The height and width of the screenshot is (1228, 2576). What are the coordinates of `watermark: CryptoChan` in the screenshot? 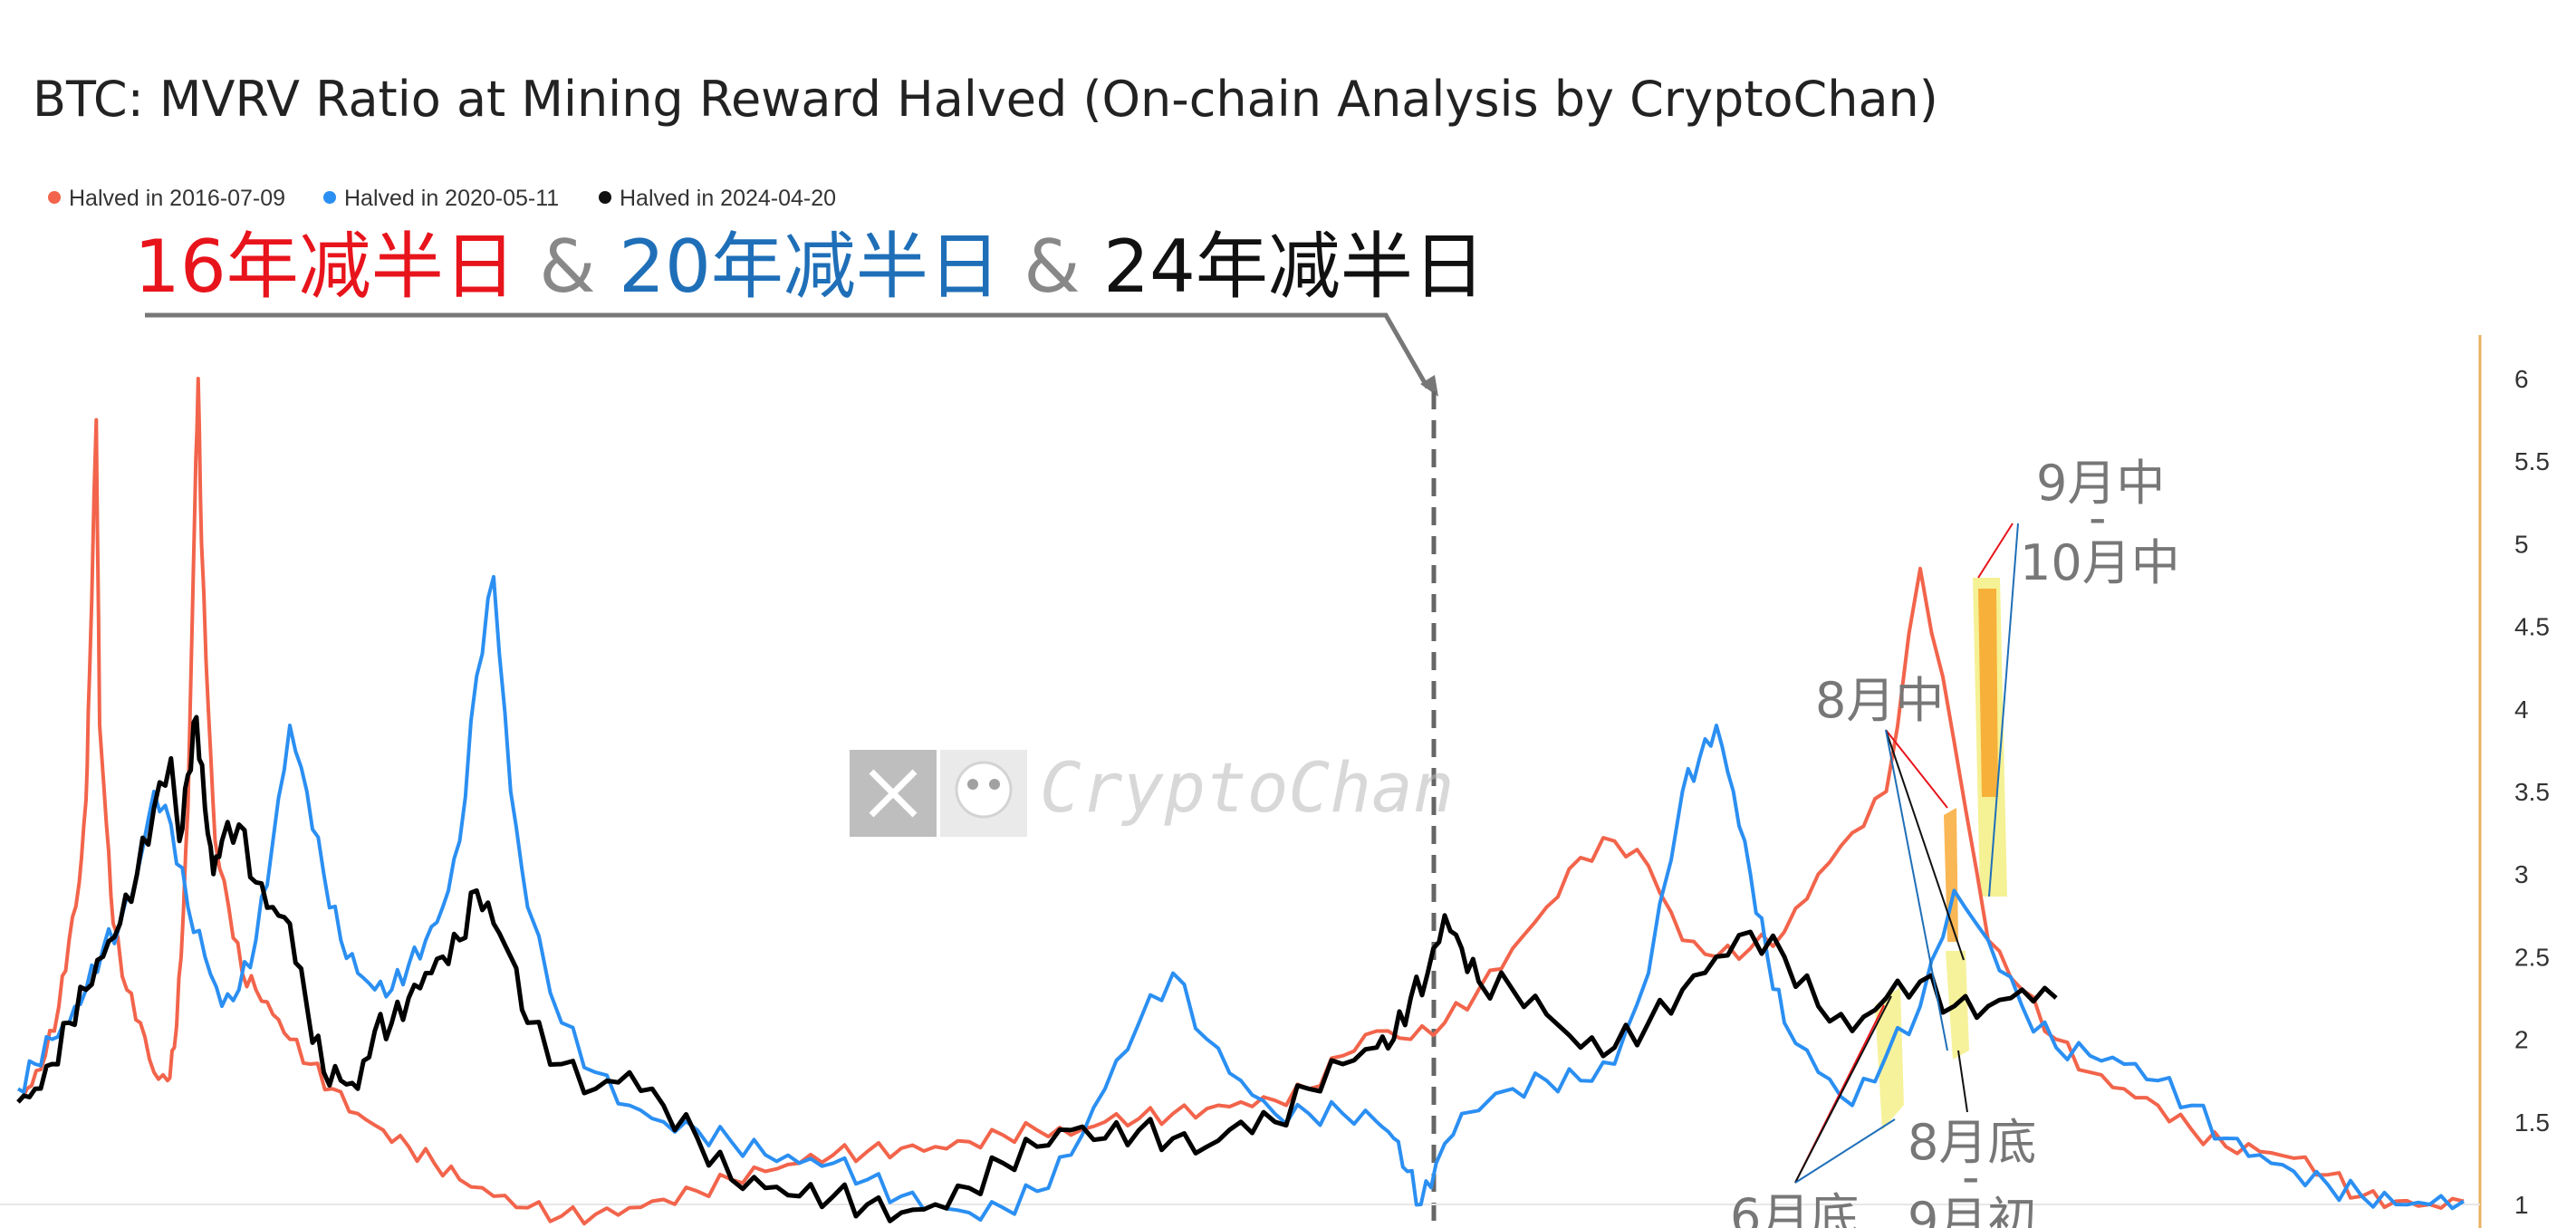 It's located at (1152, 792).